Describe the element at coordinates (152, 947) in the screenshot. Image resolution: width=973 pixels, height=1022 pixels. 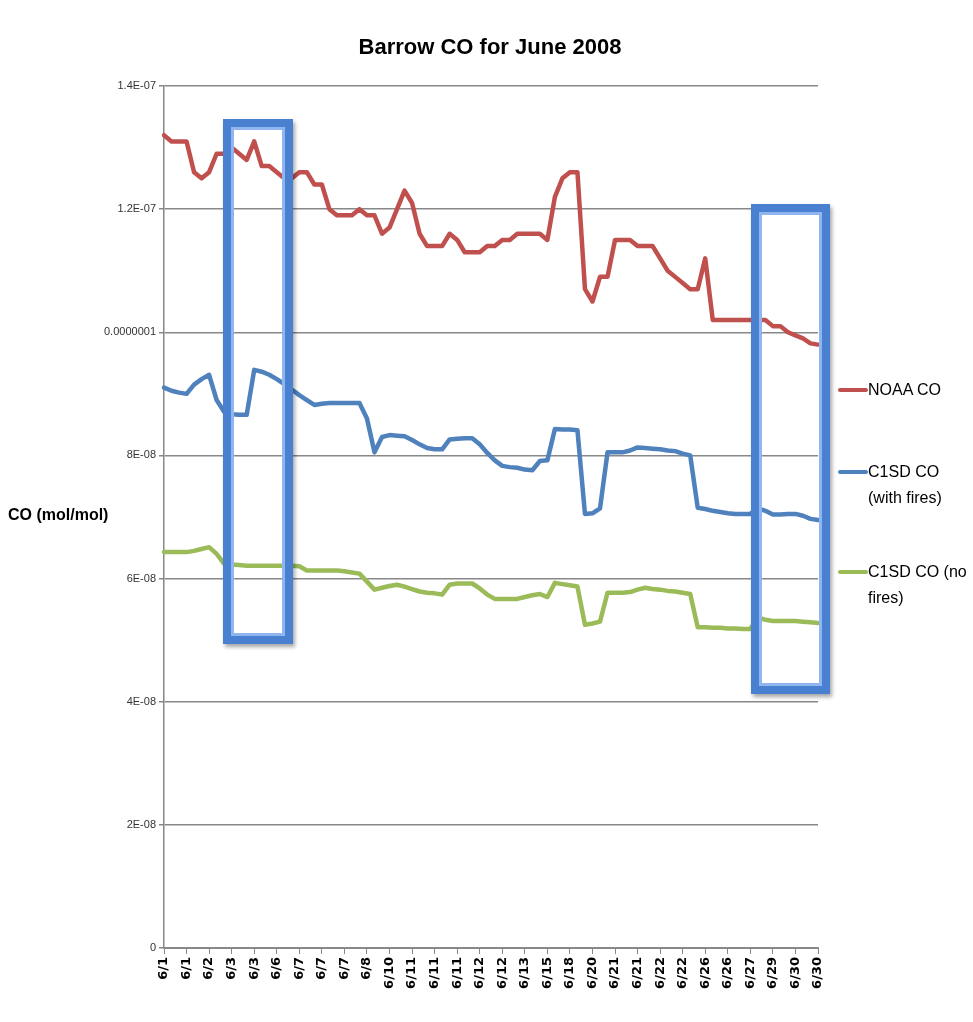
I see `y-tick-label: 0` at that location.